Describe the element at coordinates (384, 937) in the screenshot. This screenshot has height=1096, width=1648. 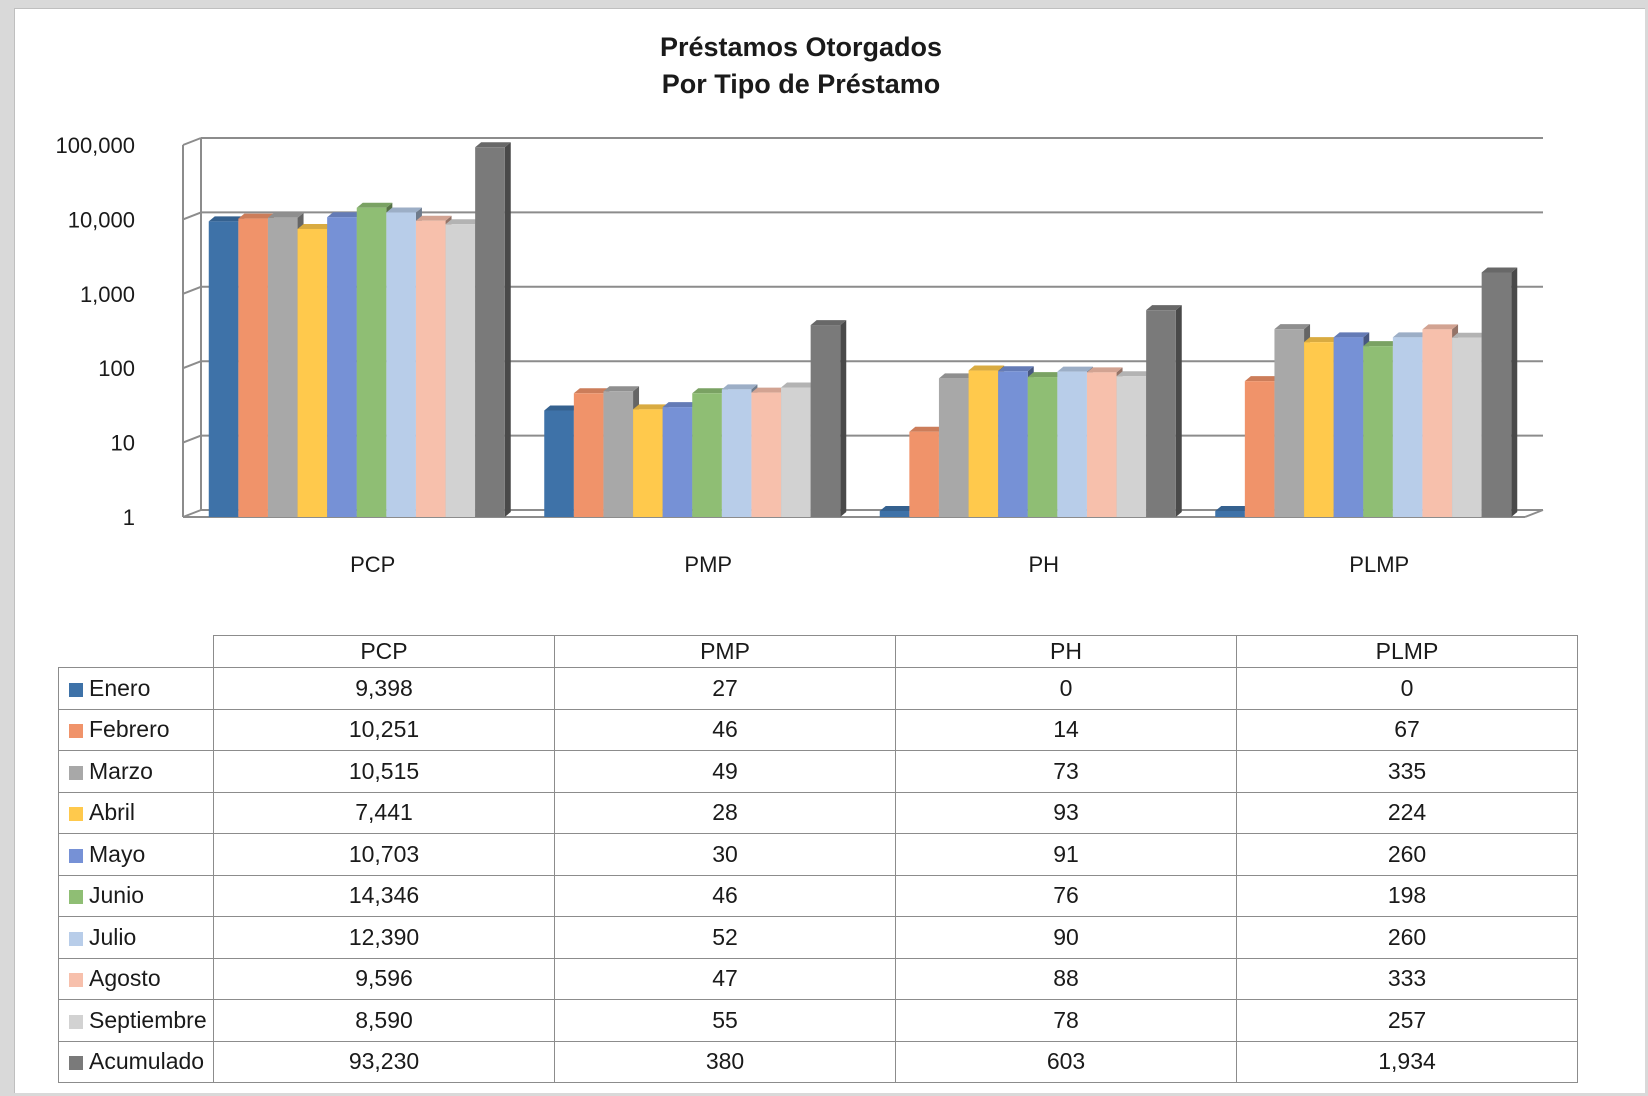
I see `table-cell: 12,390` at that location.